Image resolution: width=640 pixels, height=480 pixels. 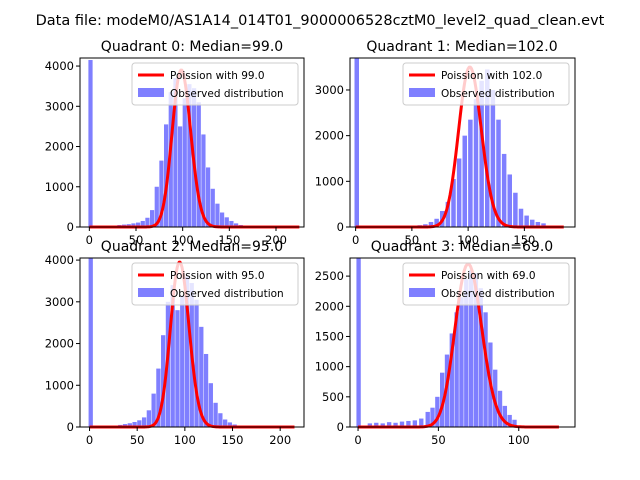 What do you see at coordinates (217, 276) in the screenshot?
I see `quadrant-2-legend-poisson-label: Poission with 95.0` at bounding box center [217, 276].